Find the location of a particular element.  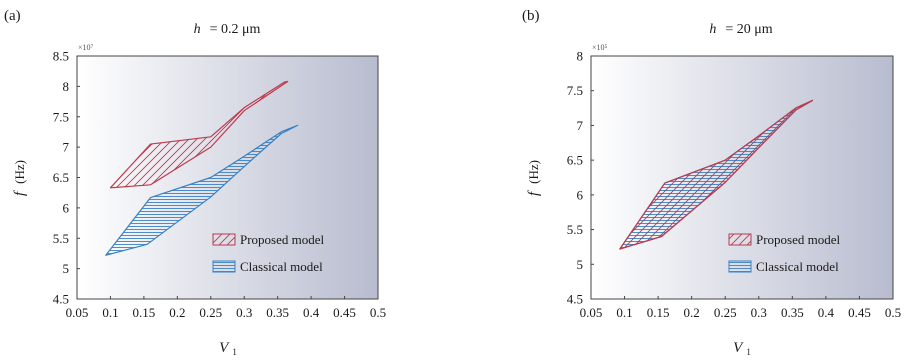

legend-a: Proposed model Classical model is located at coordinates (268, 253).